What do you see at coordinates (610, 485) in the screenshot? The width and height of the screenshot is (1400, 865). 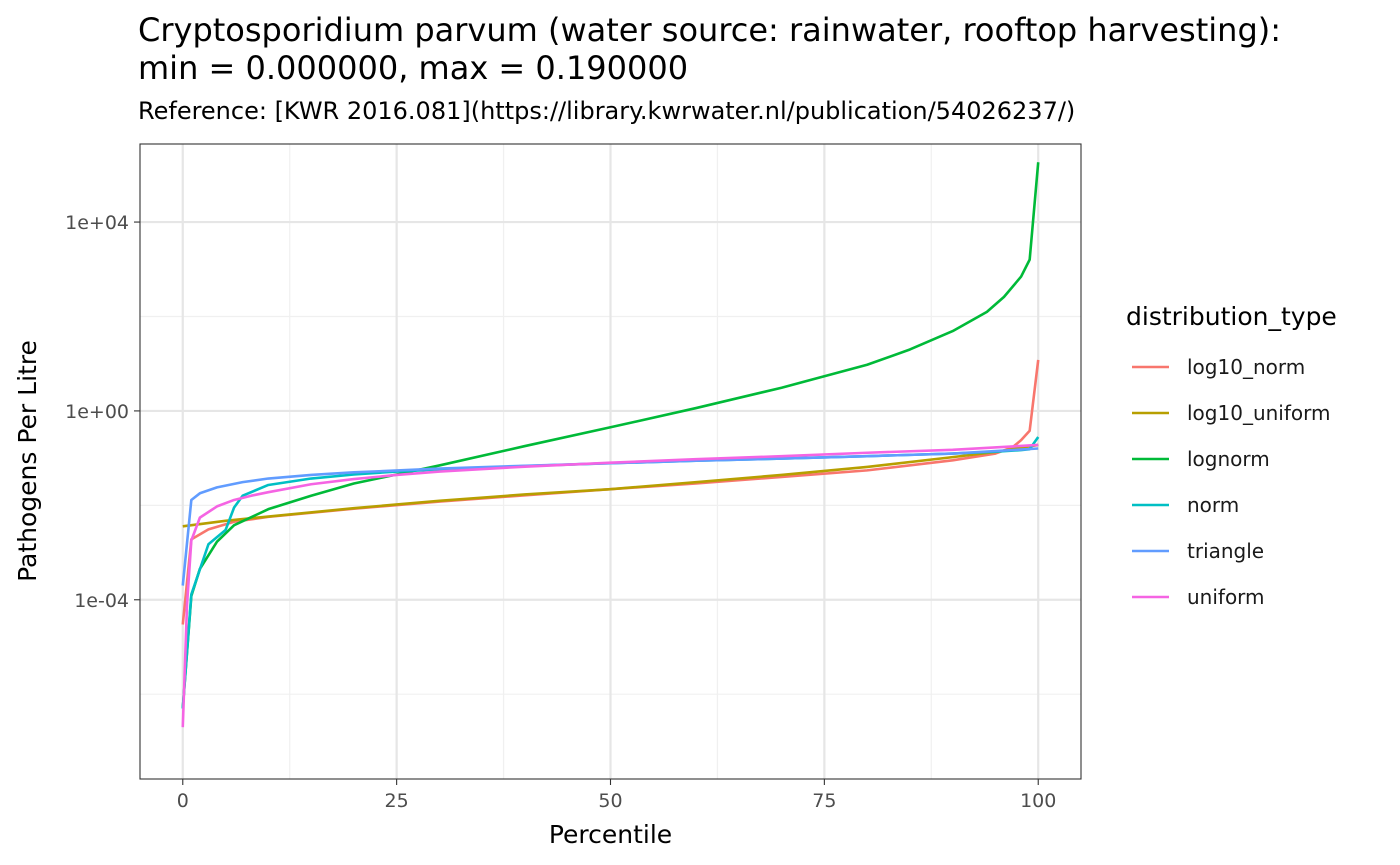 I see `series-line-log10-uniform` at bounding box center [610, 485].